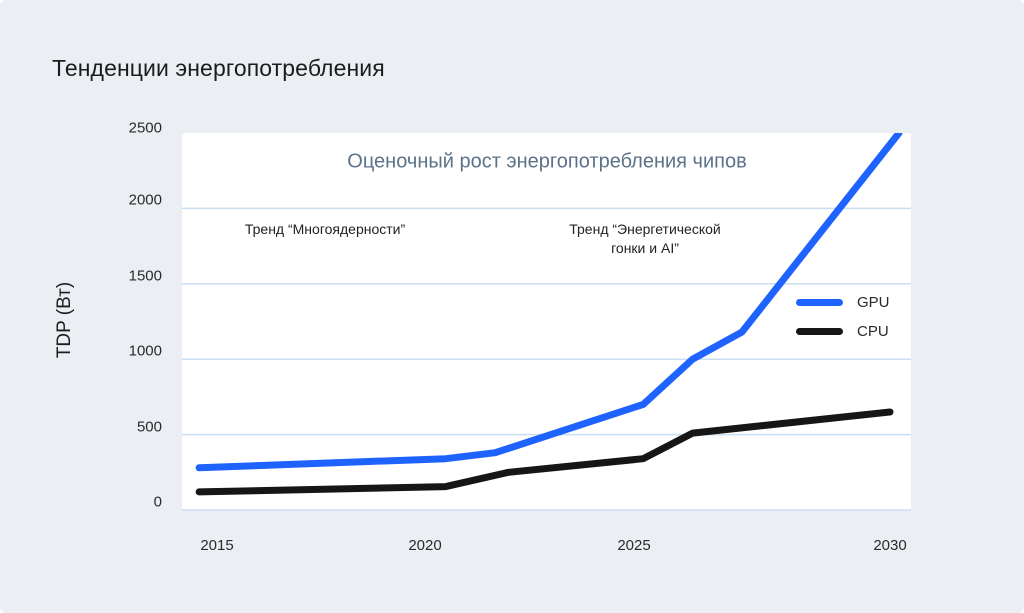  What do you see at coordinates (425, 545) in the screenshot?
I see `x-tick-2020: 2020` at bounding box center [425, 545].